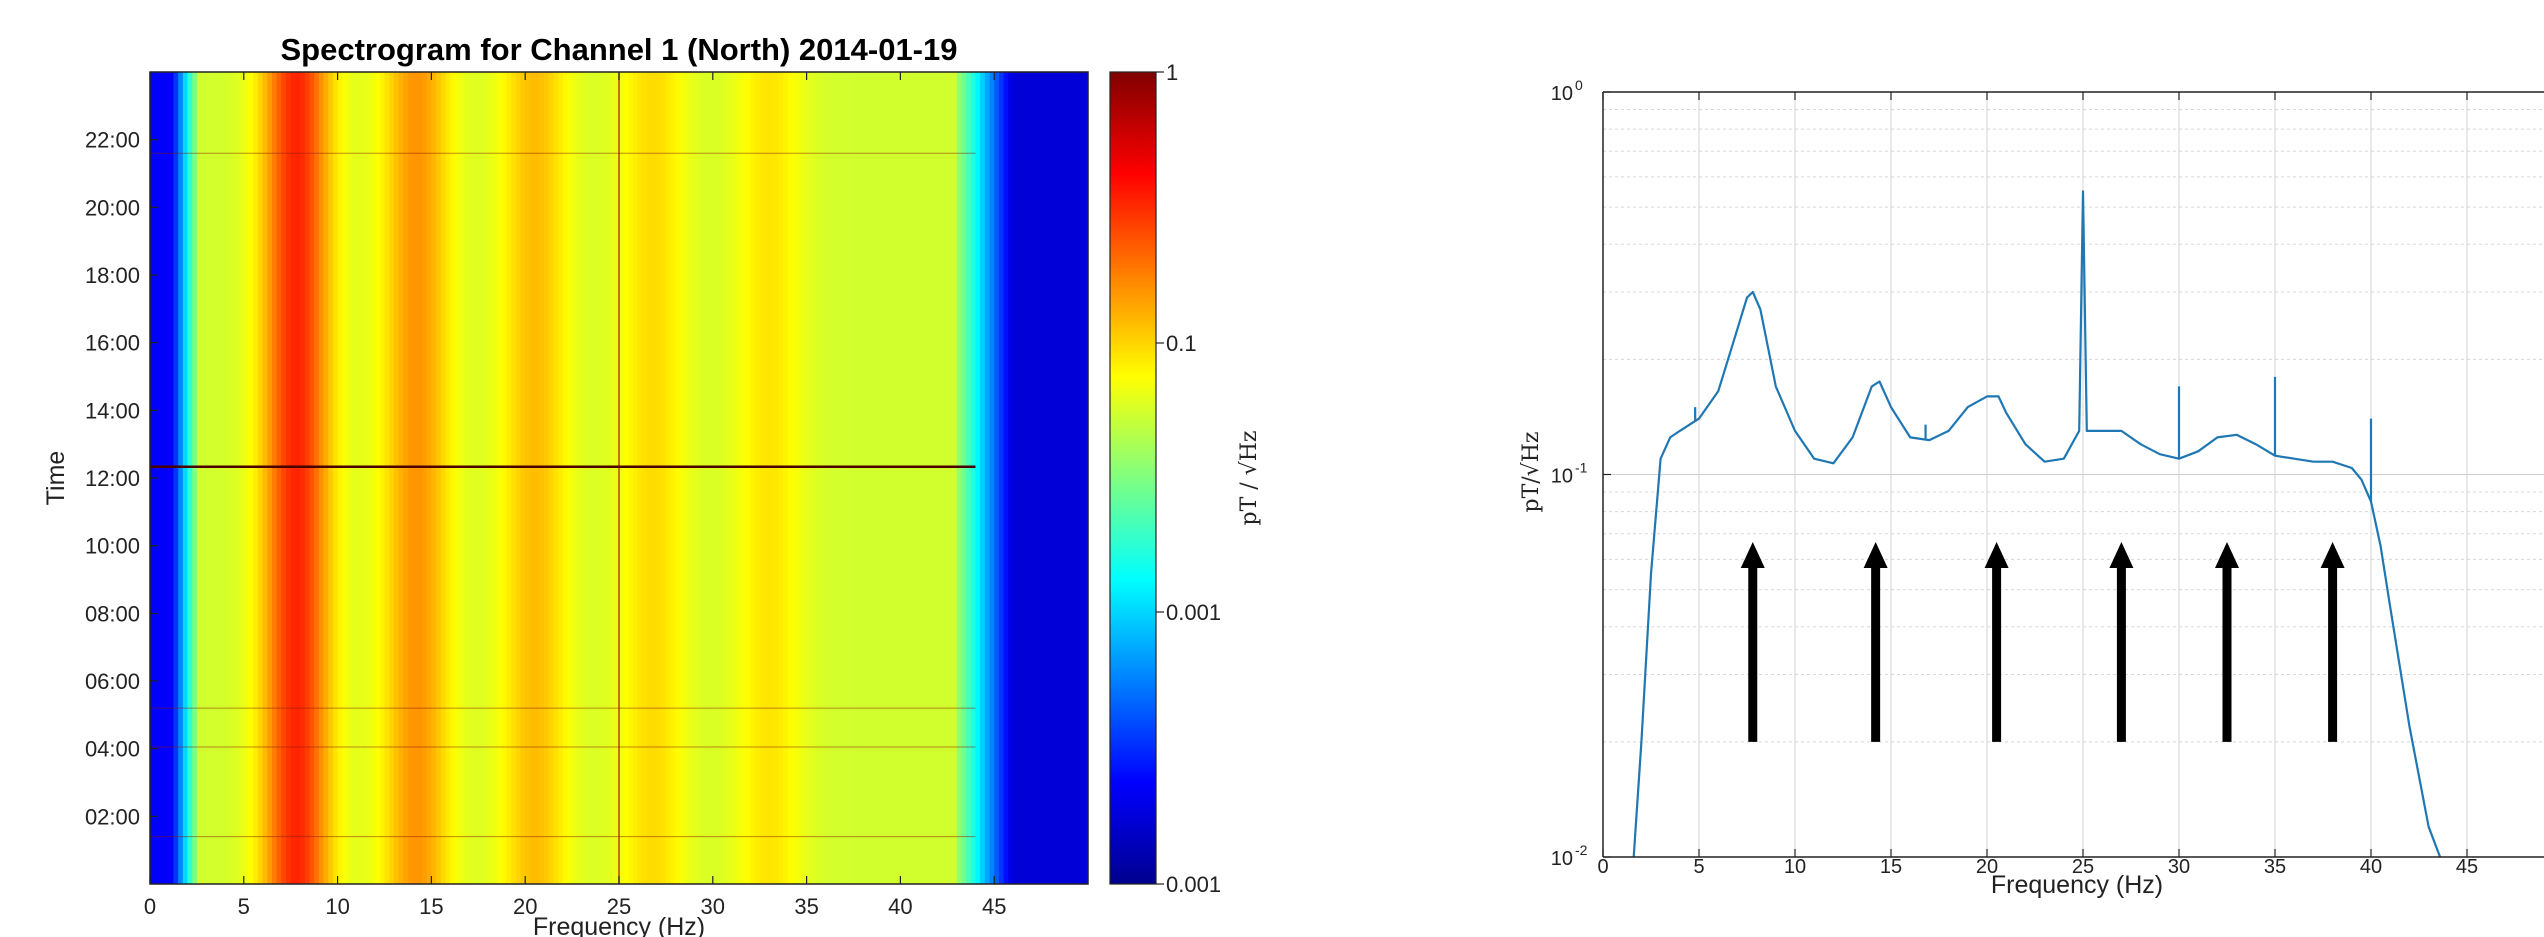 The width and height of the screenshot is (2544, 937). I want to click on spectrogram-x-tick-label: 5, so click(244, 906).